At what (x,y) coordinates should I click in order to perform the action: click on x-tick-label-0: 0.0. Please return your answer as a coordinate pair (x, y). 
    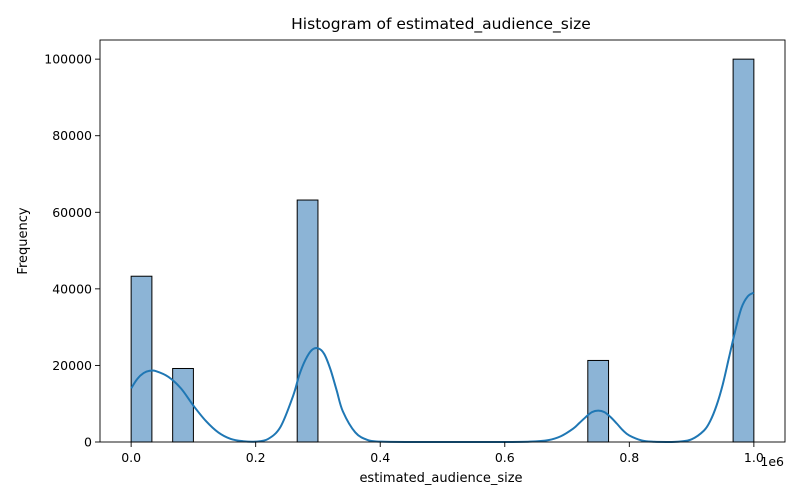
    Looking at the image, I should click on (131, 457).